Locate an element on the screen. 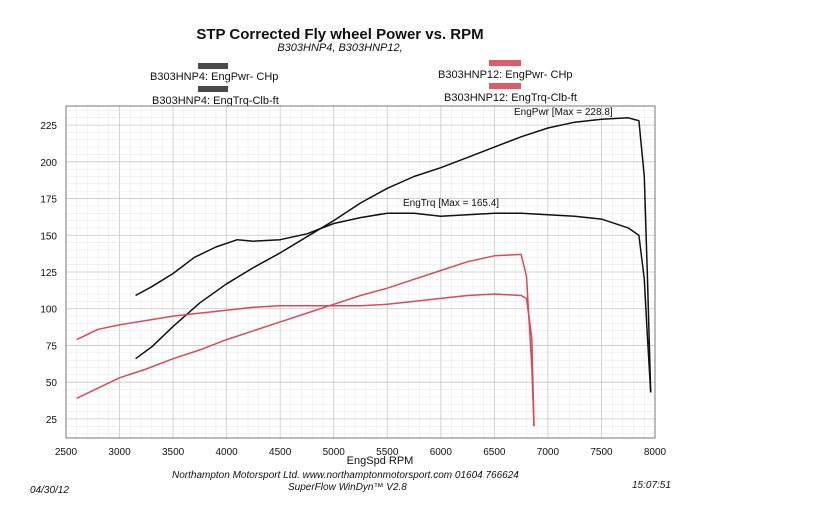  x-axis-label: EngSpd RPM is located at coordinates (380, 461).